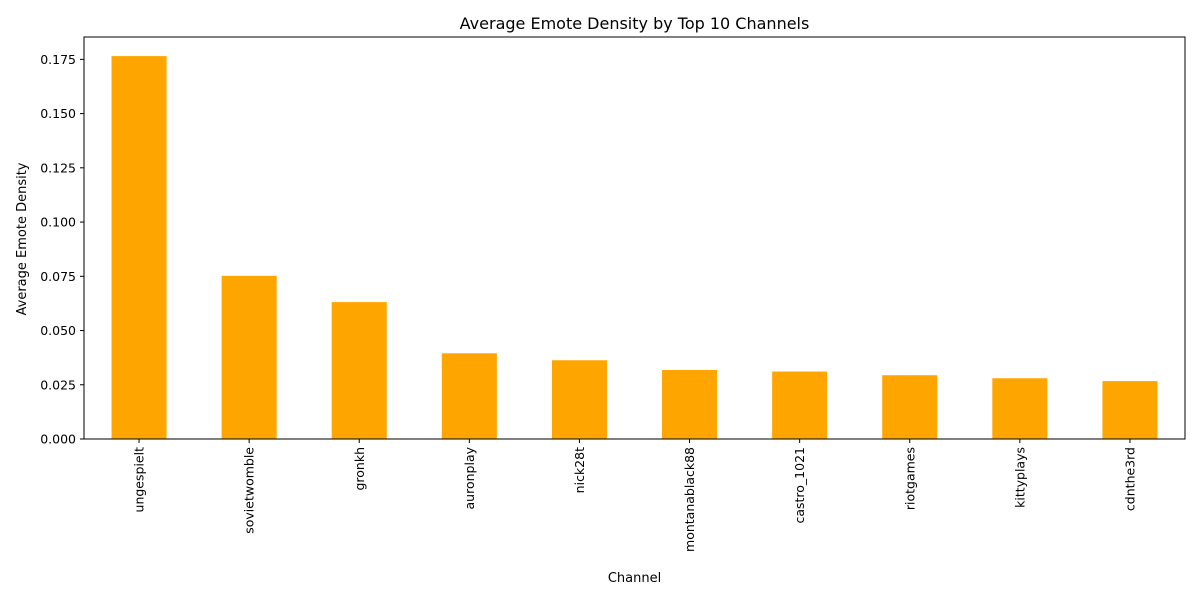 The image size is (1200, 600). Describe the element at coordinates (909, 478) in the screenshot. I see `x-tick-label: riotgames` at that location.